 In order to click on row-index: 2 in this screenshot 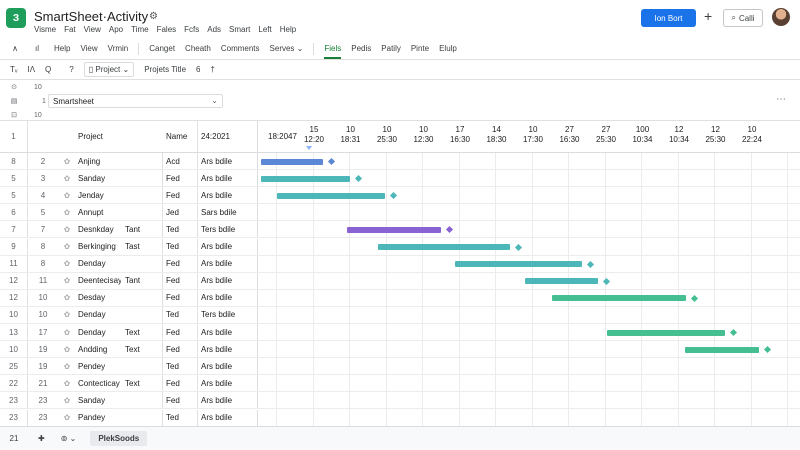, I will do `click(43, 161)`.